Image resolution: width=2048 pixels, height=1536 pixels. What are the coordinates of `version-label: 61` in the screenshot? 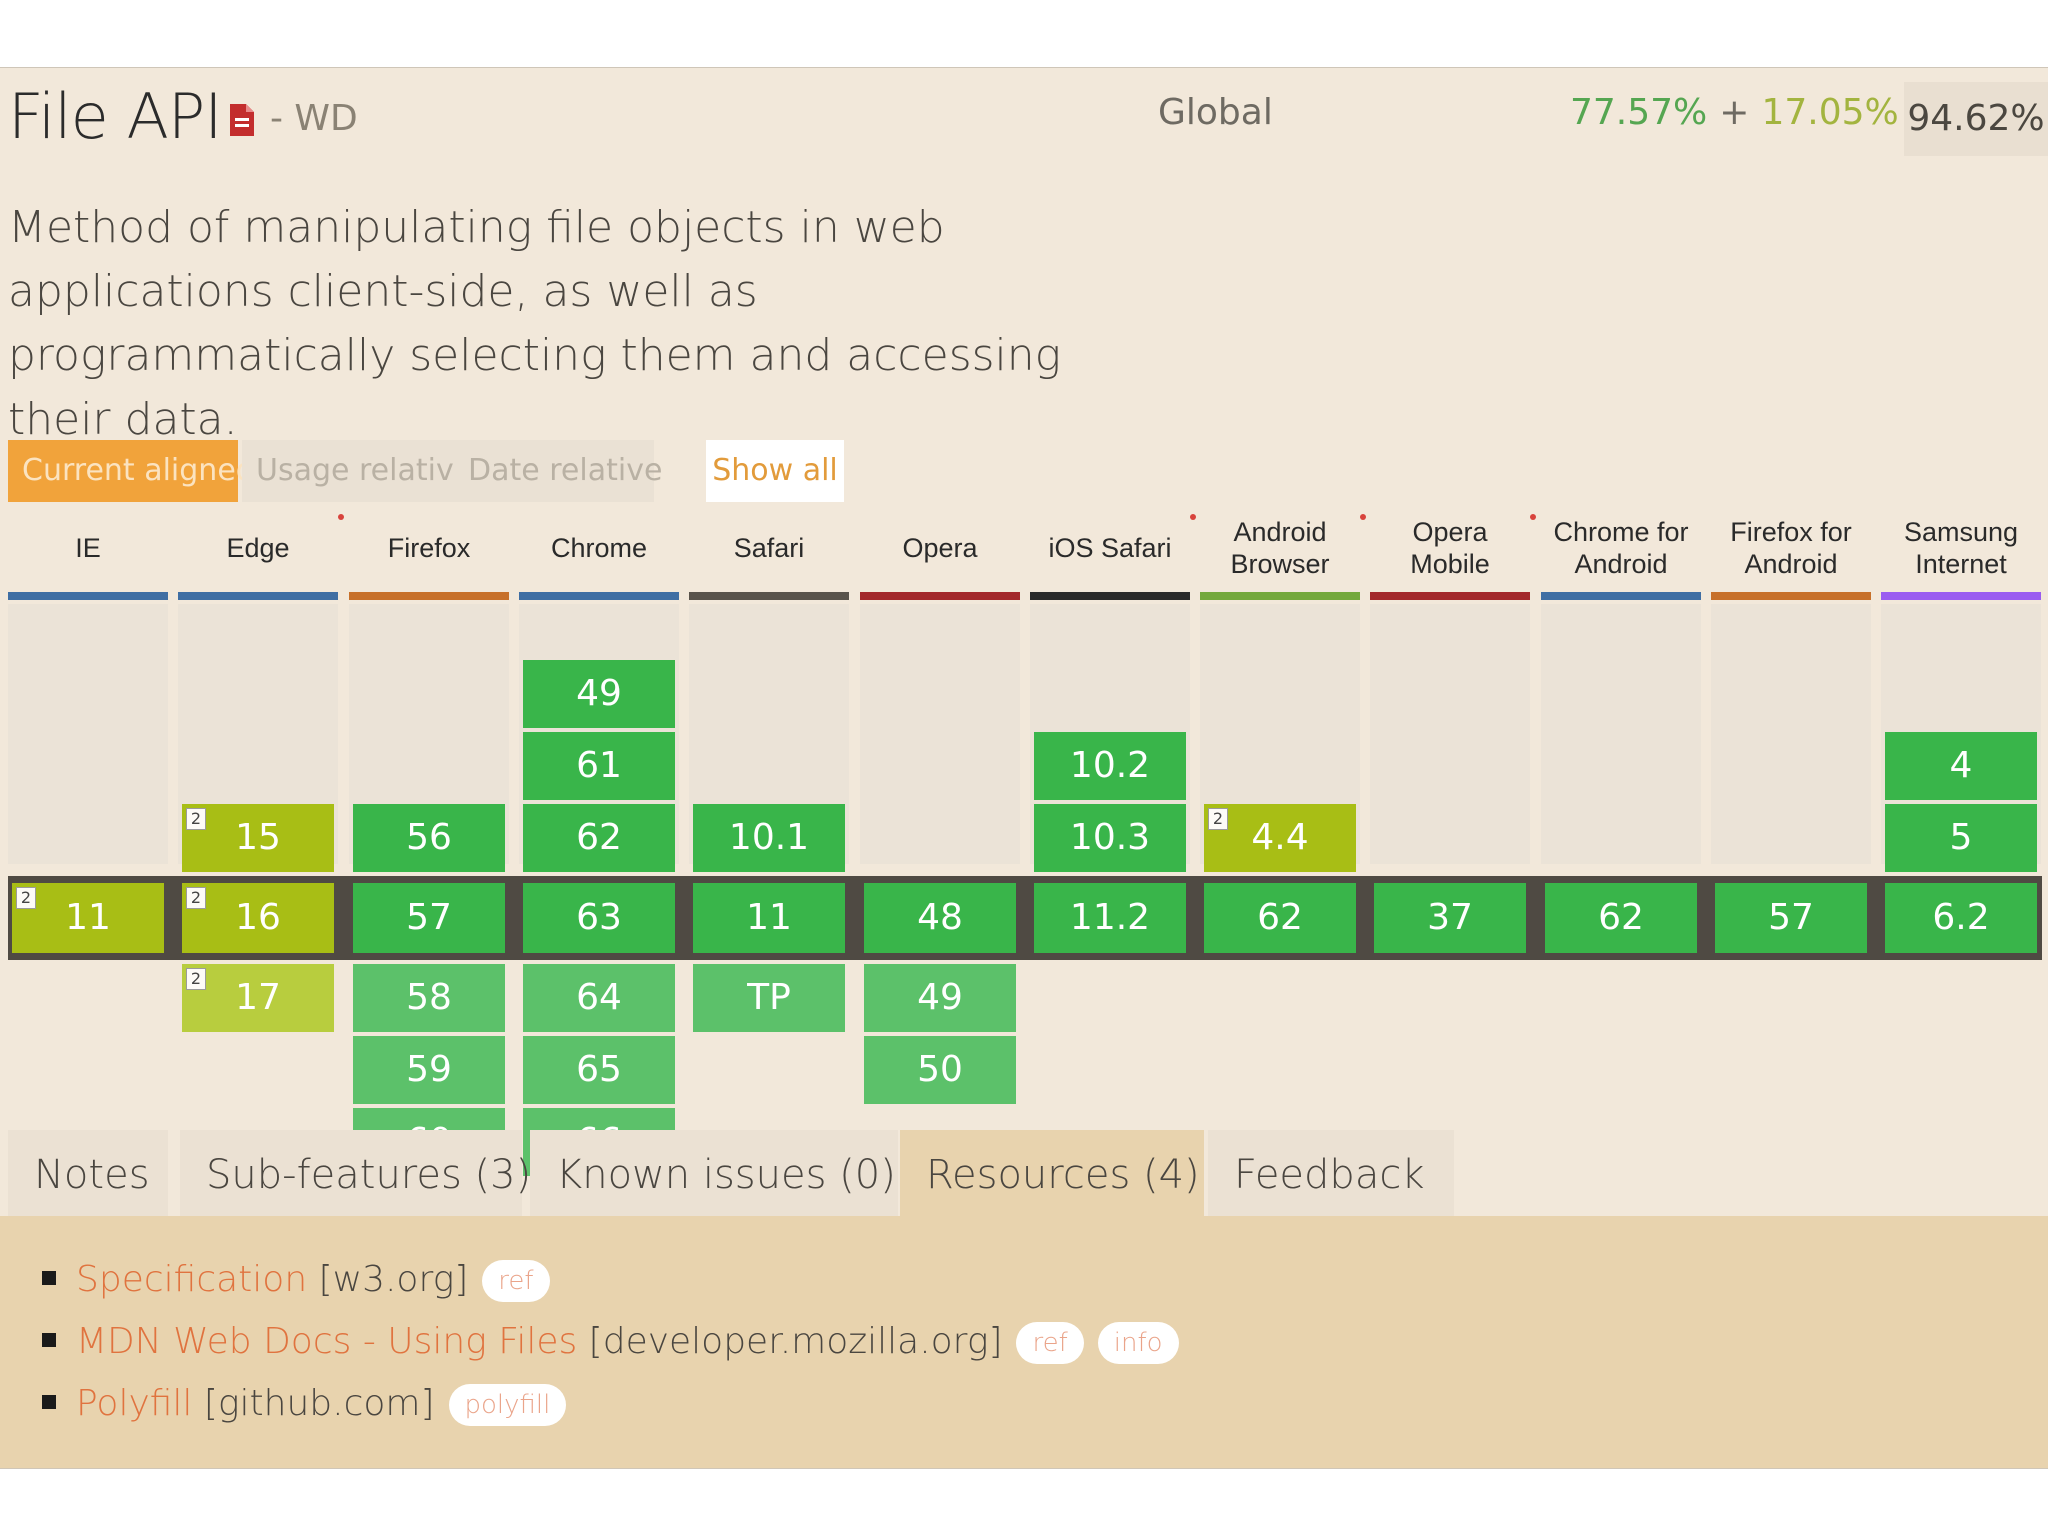 It's located at (599, 765).